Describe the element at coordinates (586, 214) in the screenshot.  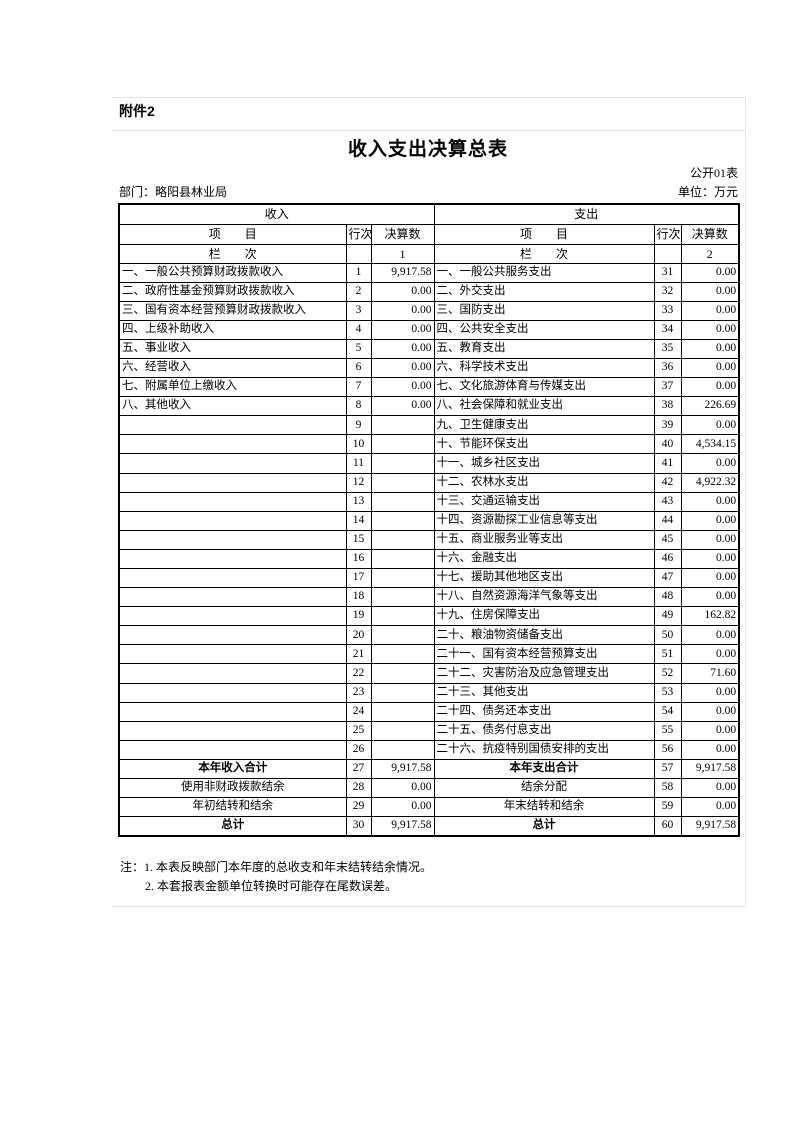
I see `expense-section-header: 支出` at that location.